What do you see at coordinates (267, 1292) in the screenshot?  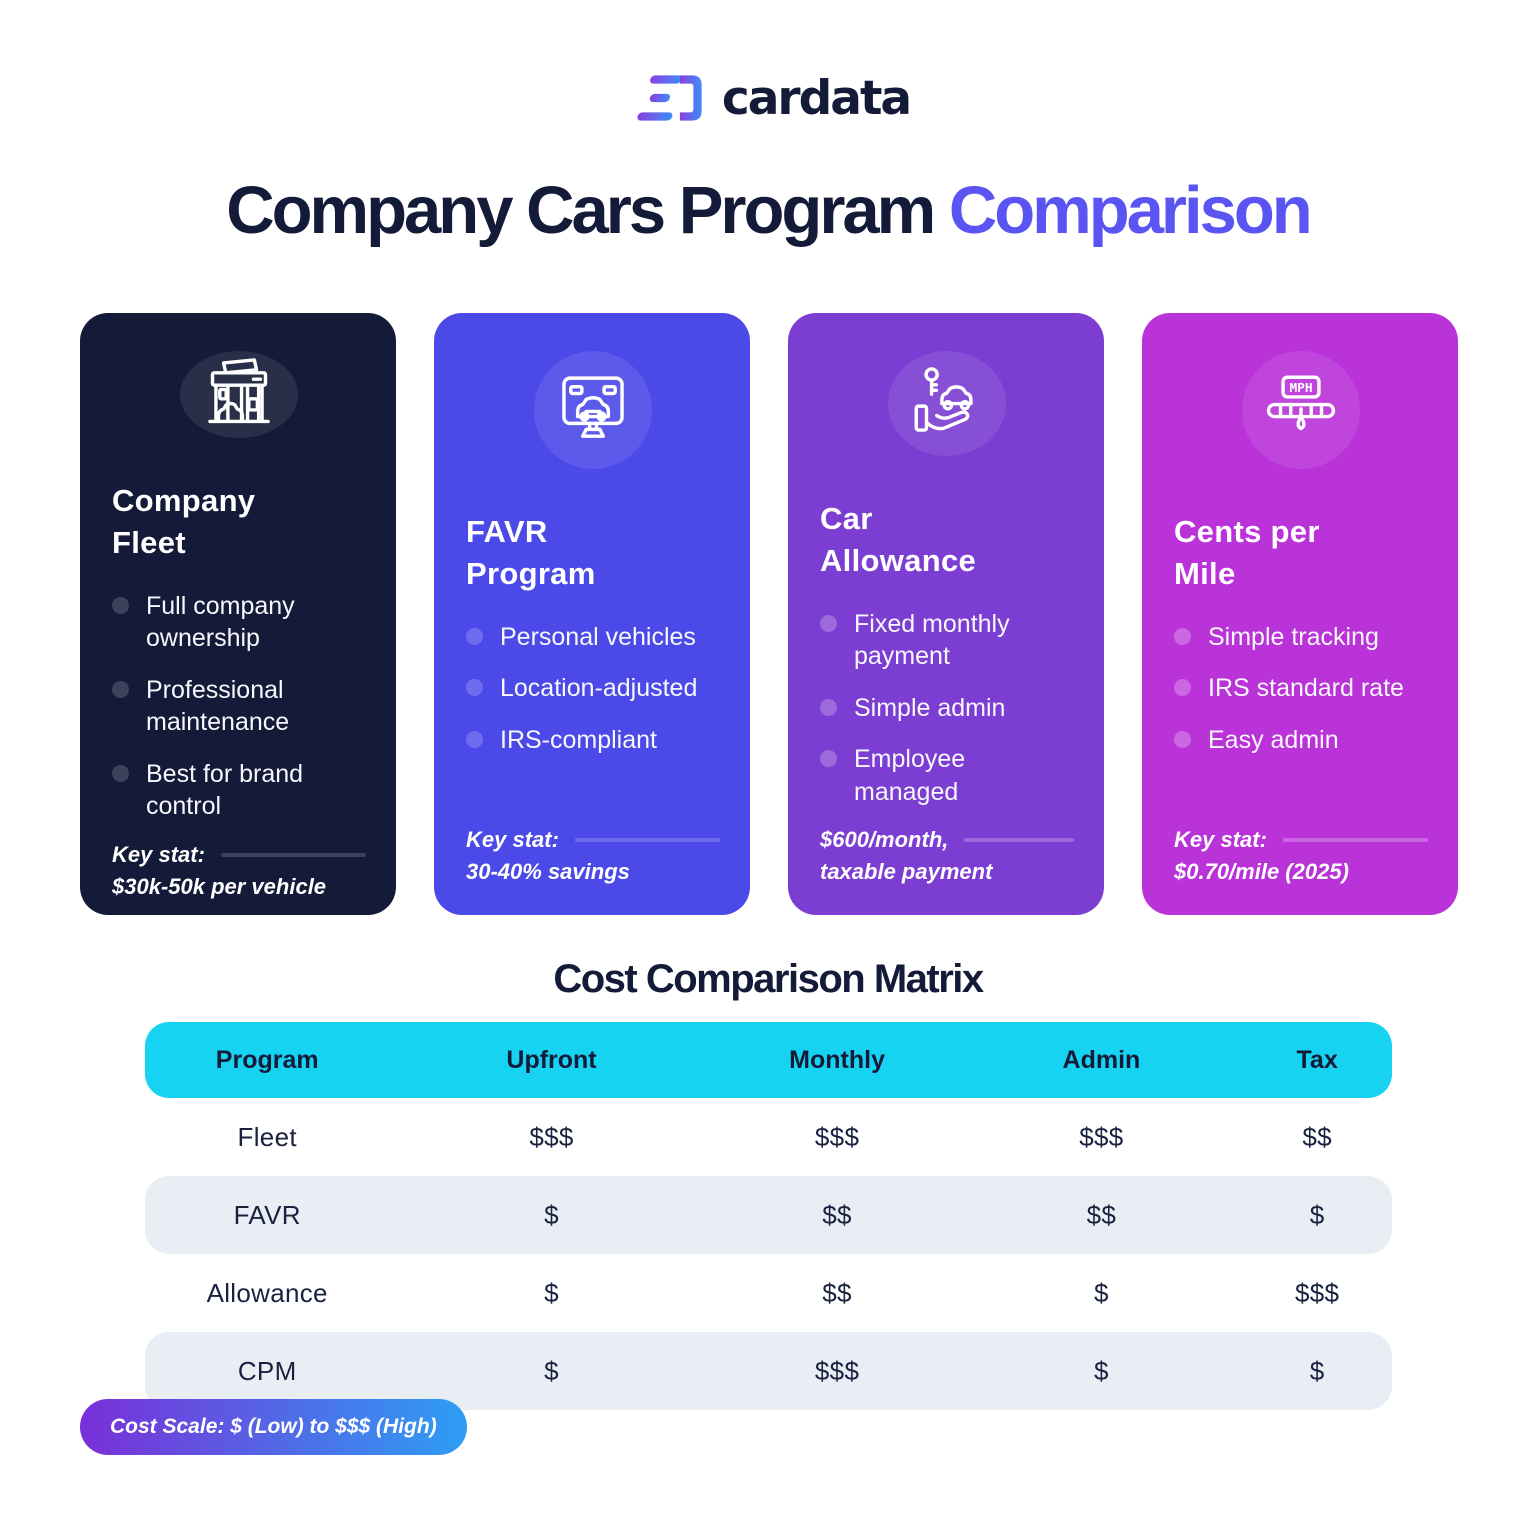 I see `row-label: Allowance` at bounding box center [267, 1292].